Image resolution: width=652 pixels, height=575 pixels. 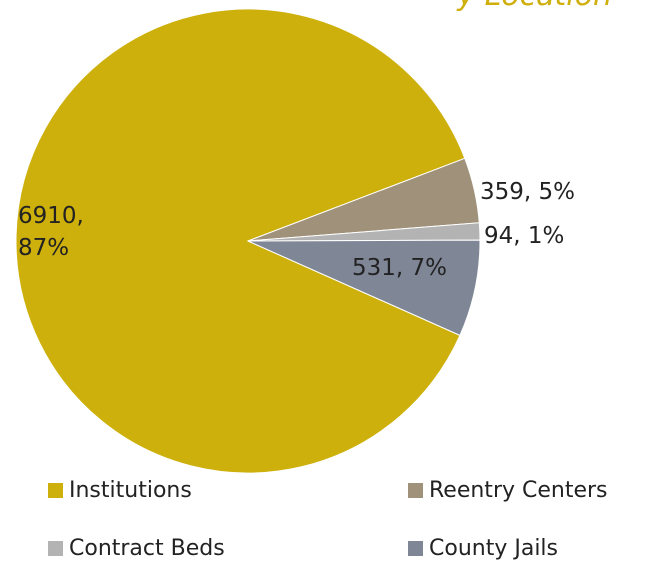 What do you see at coordinates (51, 232) in the screenshot?
I see `data-label: 6910, 87%` at bounding box center [51, 232].